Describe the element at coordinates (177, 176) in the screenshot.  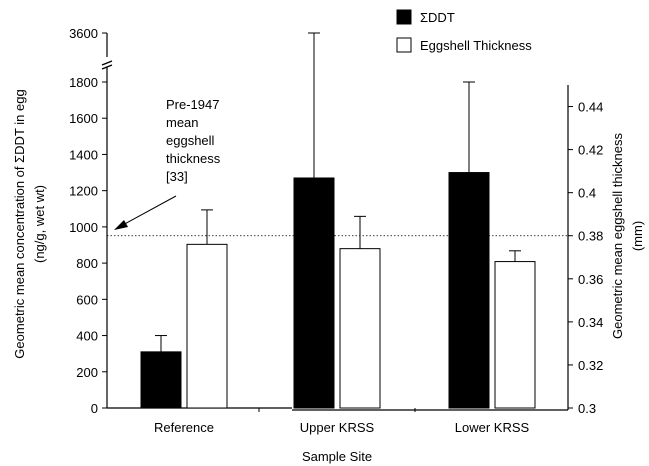
I see `annotation-text: [33]` at that location.